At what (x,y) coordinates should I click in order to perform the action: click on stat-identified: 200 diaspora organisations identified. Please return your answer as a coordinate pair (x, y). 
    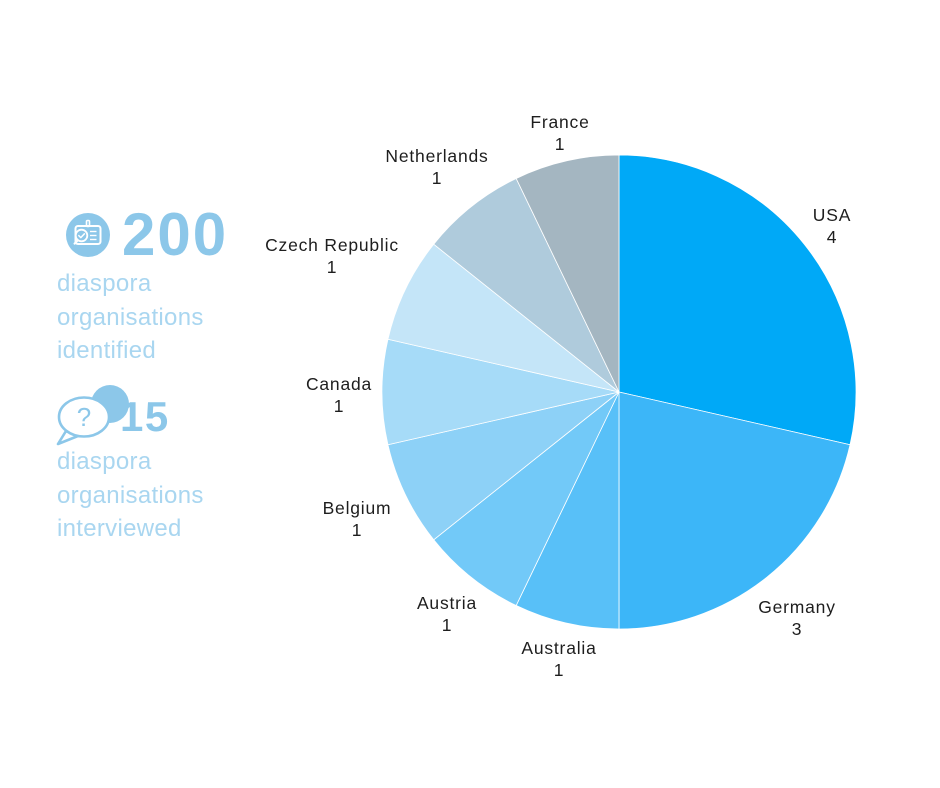
    Looking at the image, I should click on (142, 286).